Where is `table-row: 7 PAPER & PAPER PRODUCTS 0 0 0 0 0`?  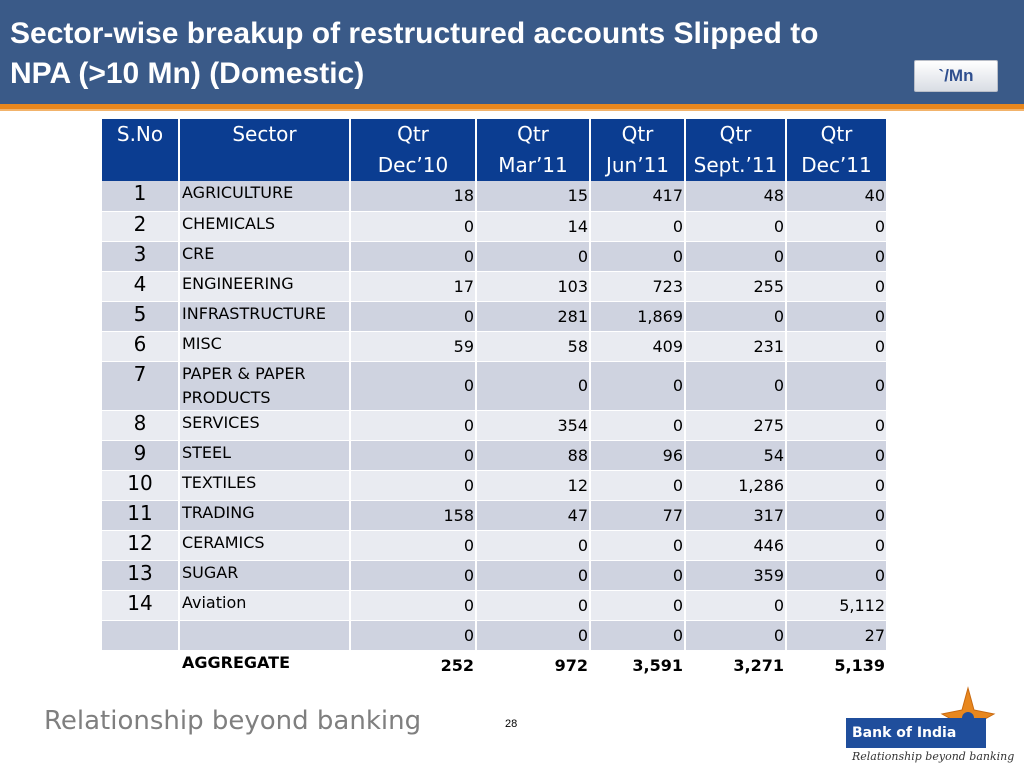
table-row: 7 PAPER & PAPER PRODUCTS 0 0 0 0 0 is located at coordinates (494, 386).